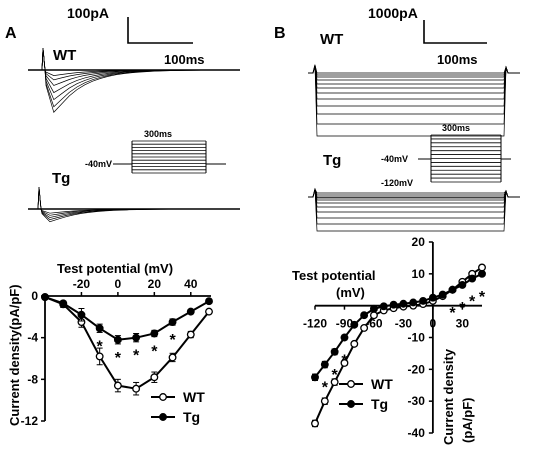  Describe the element at coordinates (82, 284) in the screenshot. I see `x-tick-label: -20` at that location.